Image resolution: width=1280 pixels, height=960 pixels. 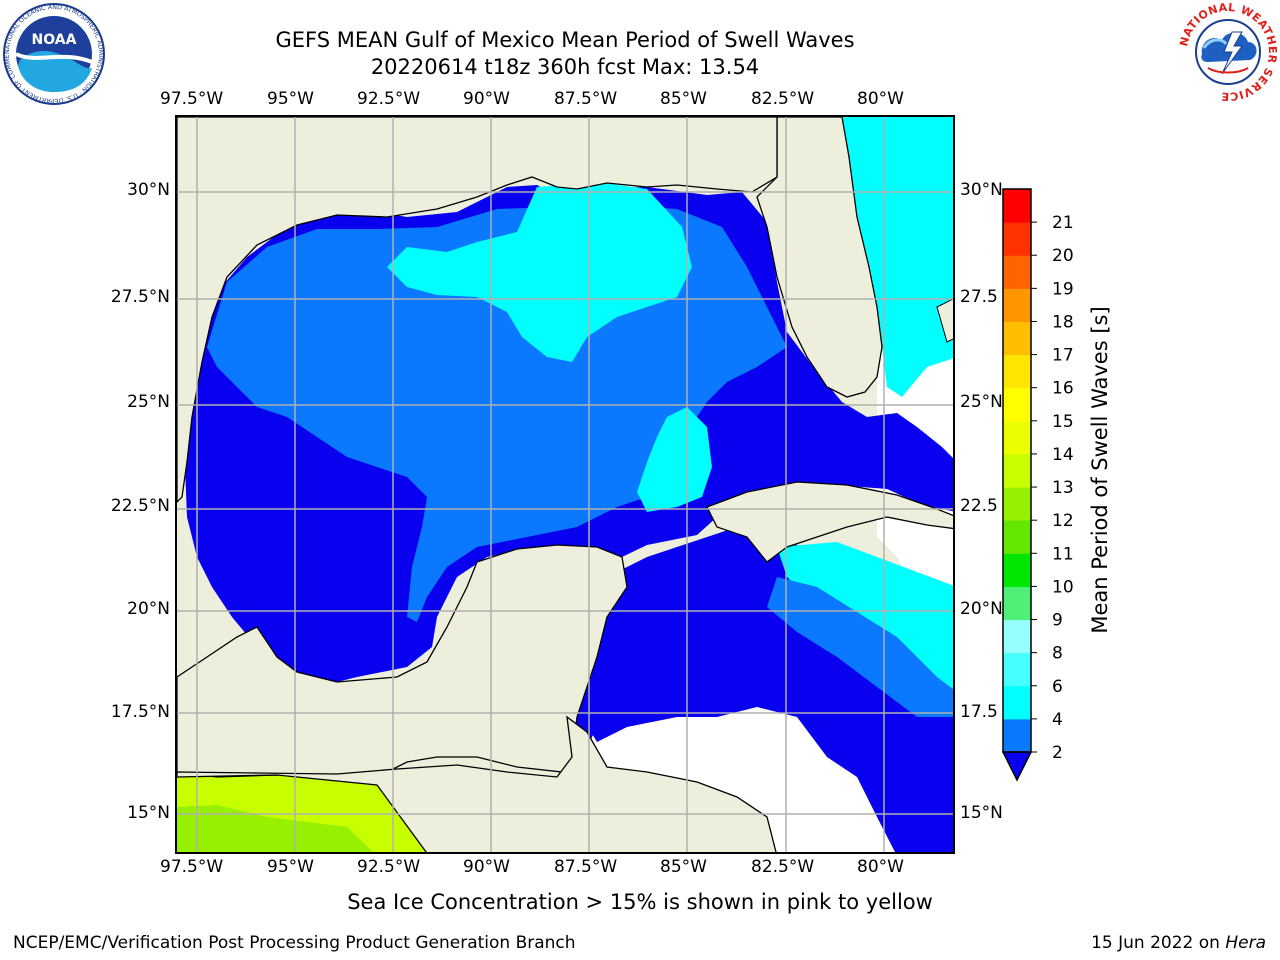 I want to click on colorbar-tick-label: 13, so click(x=1063, y=488).